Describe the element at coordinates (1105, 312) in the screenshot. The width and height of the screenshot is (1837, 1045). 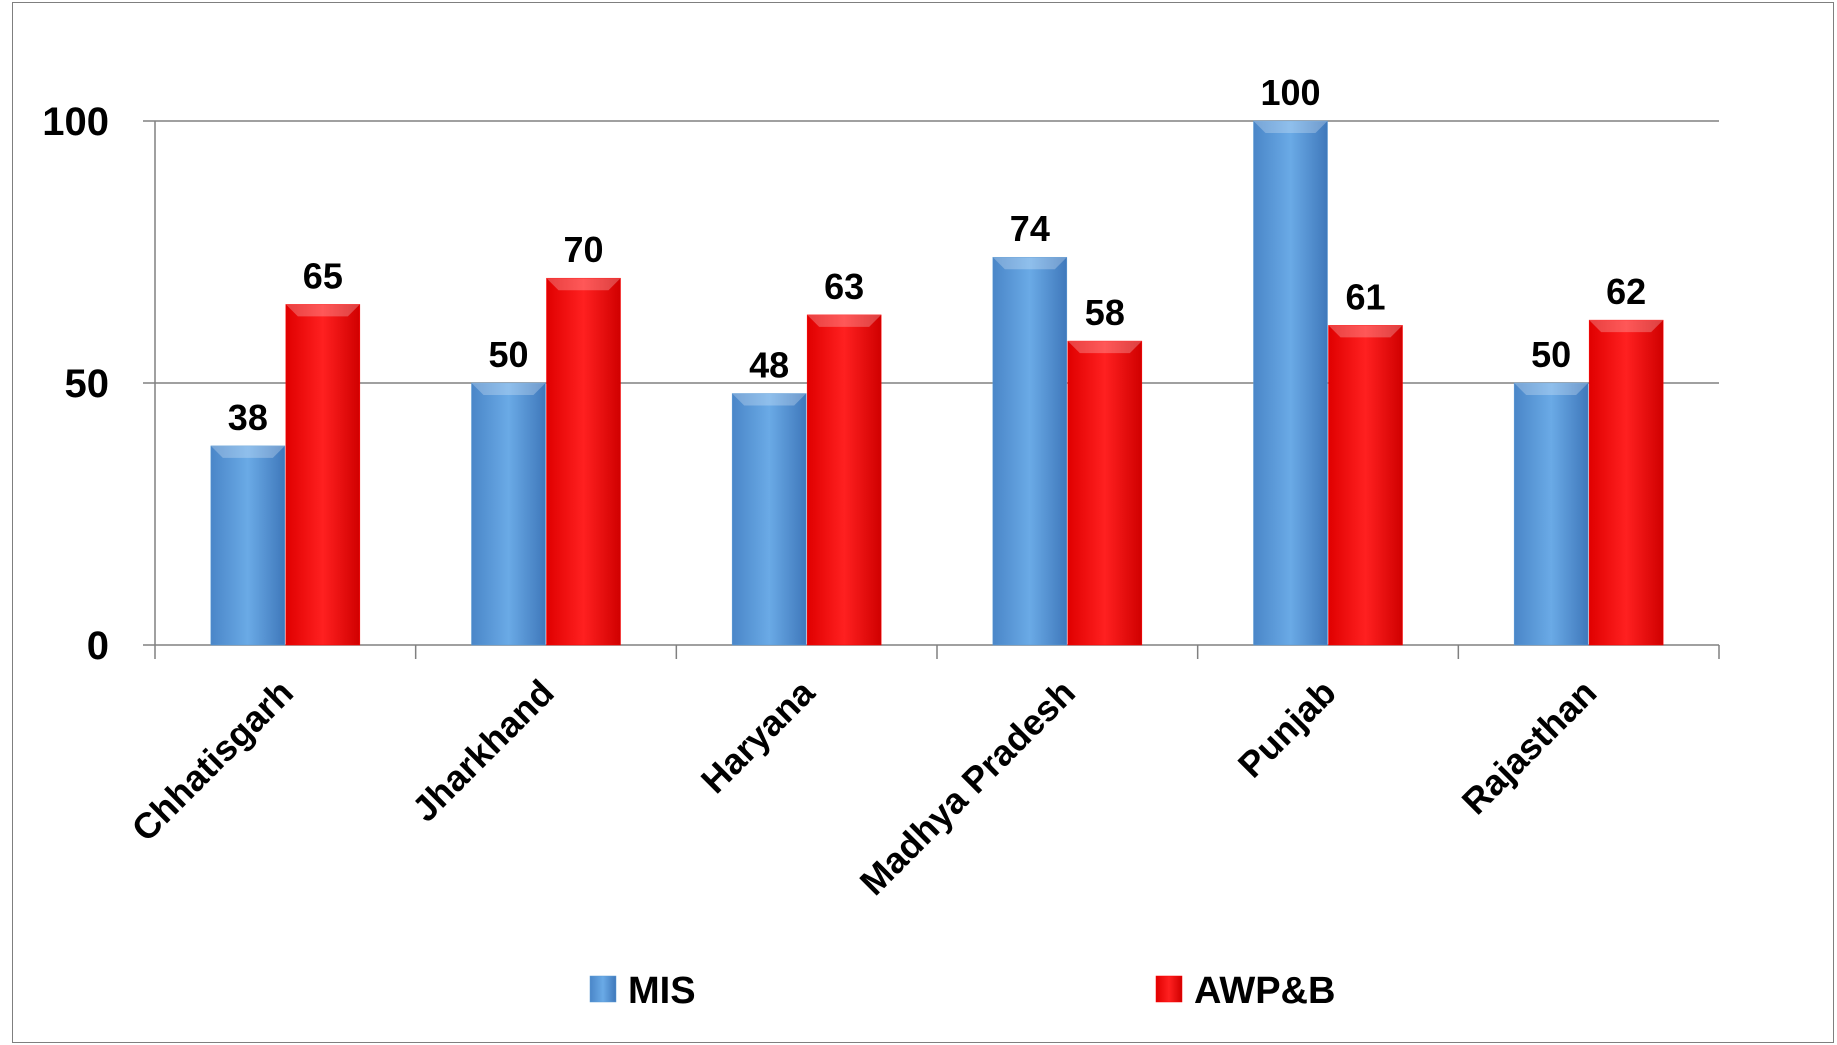
I see `data-label: 58` at that location.